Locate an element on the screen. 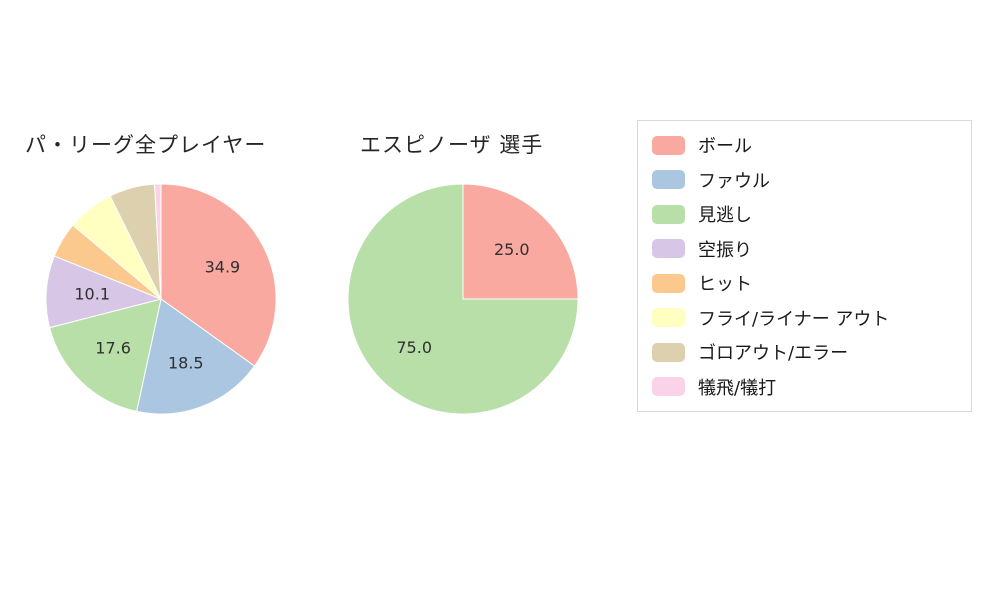 The width and height of the screenshot is (1000, 600). slice-value-label: 75.0 is located at coordinates (414, 347).